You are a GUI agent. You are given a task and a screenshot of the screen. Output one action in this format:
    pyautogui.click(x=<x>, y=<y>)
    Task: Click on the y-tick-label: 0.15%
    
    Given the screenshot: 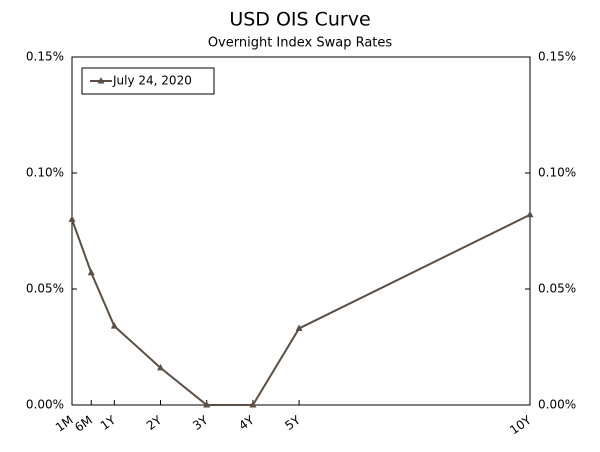 What is the action you would take?
    pyautogui.click(x=45, y=57)
    